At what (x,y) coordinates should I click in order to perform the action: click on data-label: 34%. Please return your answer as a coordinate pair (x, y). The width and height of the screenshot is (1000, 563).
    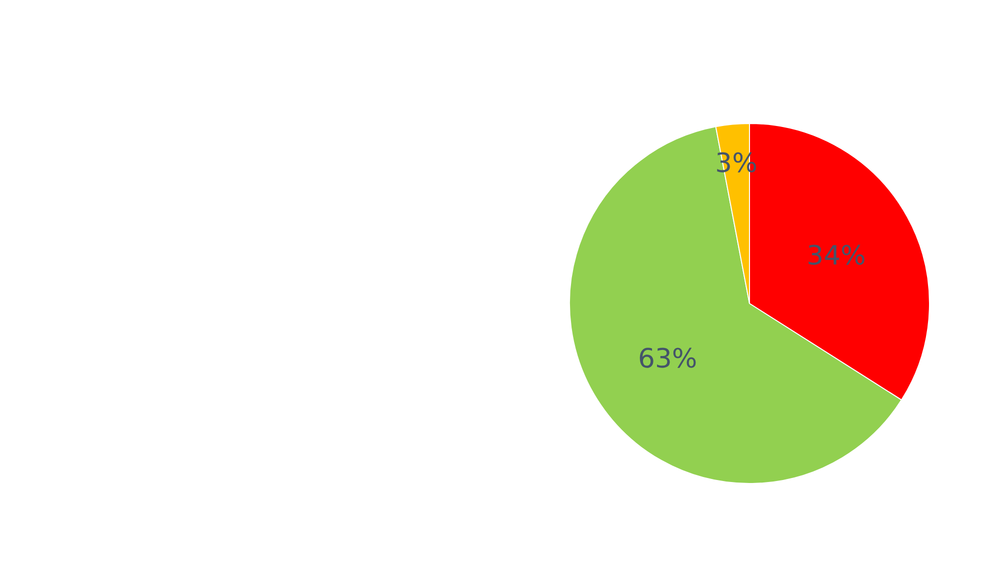
    Looking at the image, I should click on (836, 256).